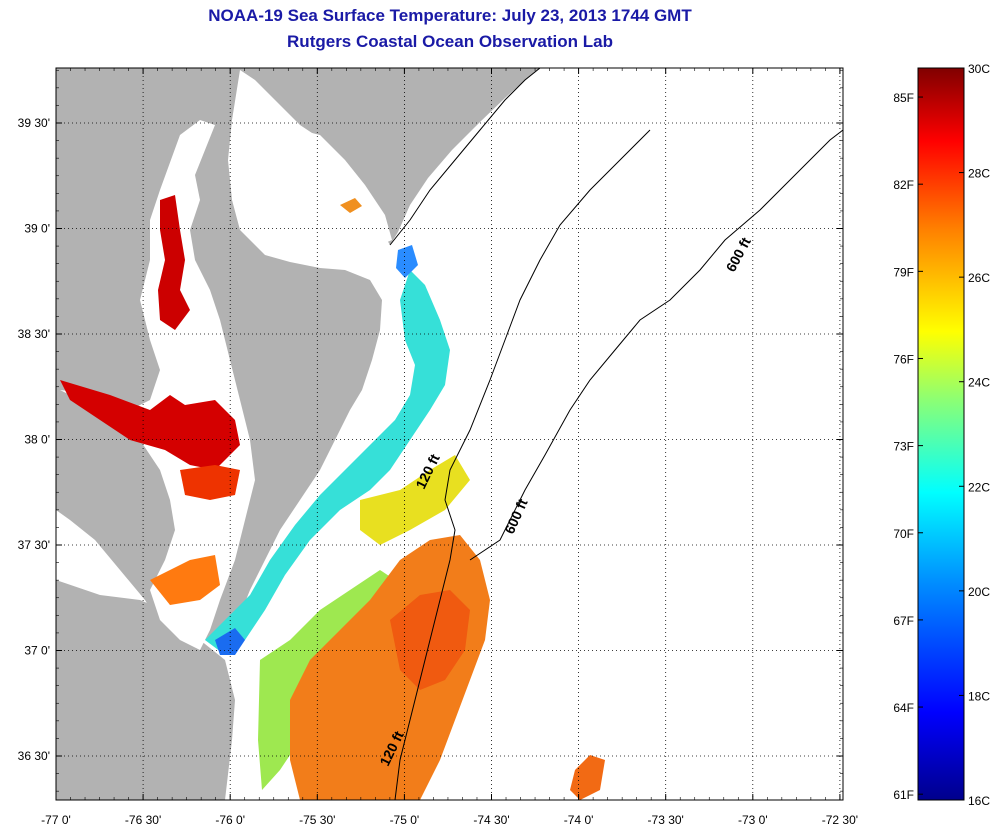 The height and width of the screenshot is (840, 1000). I want to click on lon-tick-label: -74 30', so click(491, 820).